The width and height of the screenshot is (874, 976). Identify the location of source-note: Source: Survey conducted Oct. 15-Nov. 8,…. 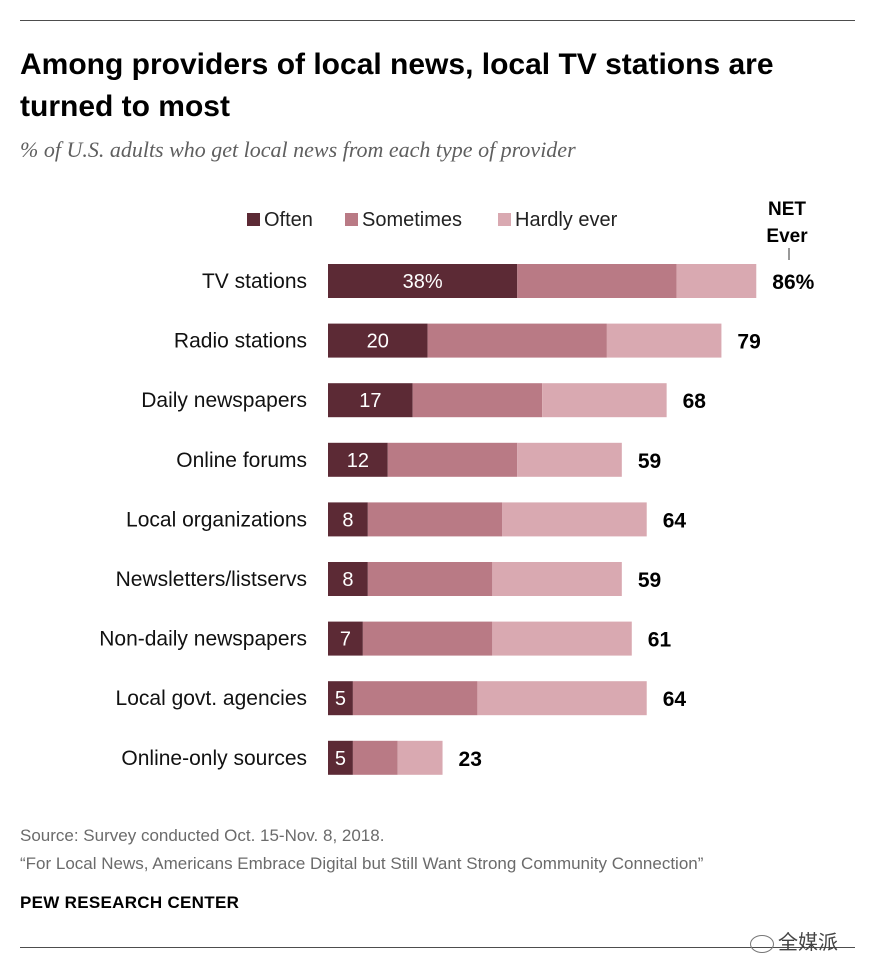
(202, 835).